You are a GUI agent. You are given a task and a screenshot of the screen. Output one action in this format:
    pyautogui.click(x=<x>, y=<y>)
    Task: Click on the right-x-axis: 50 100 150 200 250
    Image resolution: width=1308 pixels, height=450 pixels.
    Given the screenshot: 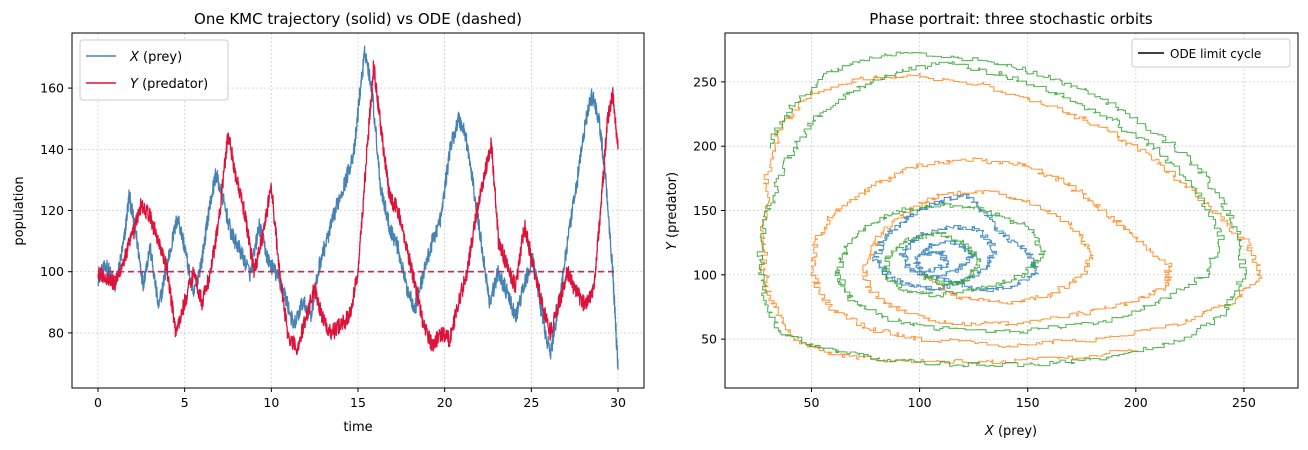 What is the action you would take?
    pyautogui.click(x=1030, y=399)
    